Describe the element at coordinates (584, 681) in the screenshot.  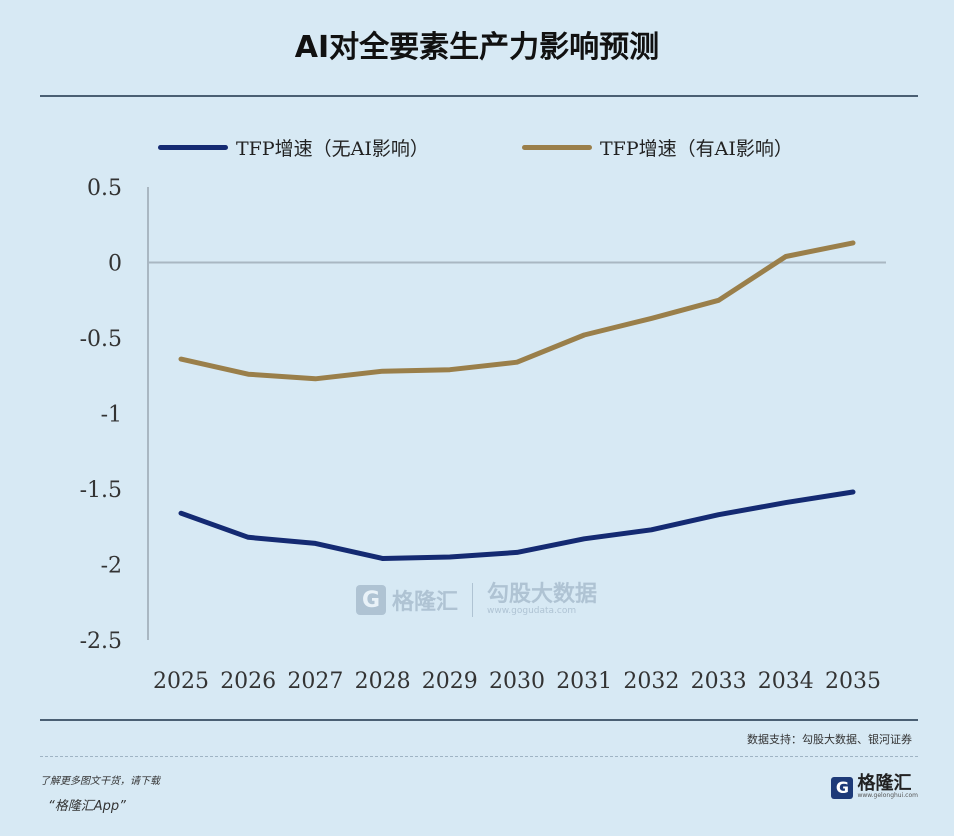
I see `x-tick-label: 2031` at that location.